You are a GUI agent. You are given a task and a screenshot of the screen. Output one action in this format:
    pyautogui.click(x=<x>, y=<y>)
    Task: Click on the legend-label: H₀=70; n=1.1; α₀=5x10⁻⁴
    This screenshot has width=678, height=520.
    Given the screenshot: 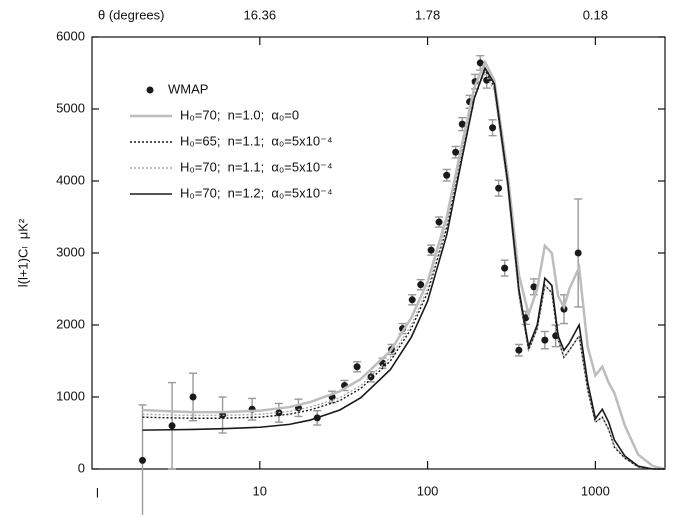 What is the action you would take?
    pyautogui.click(x=256, y=166)
    